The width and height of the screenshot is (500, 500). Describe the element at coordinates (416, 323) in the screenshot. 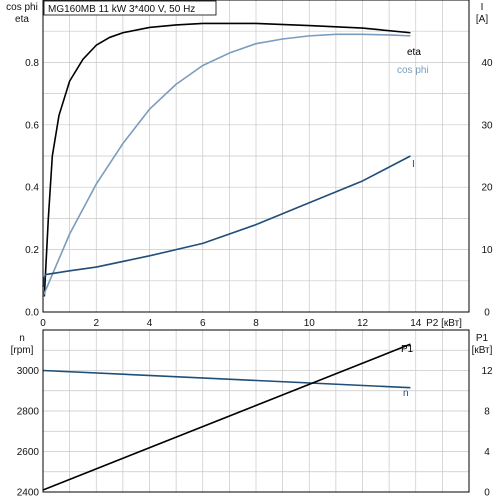

I see `x-tick-label: 14` at that location.